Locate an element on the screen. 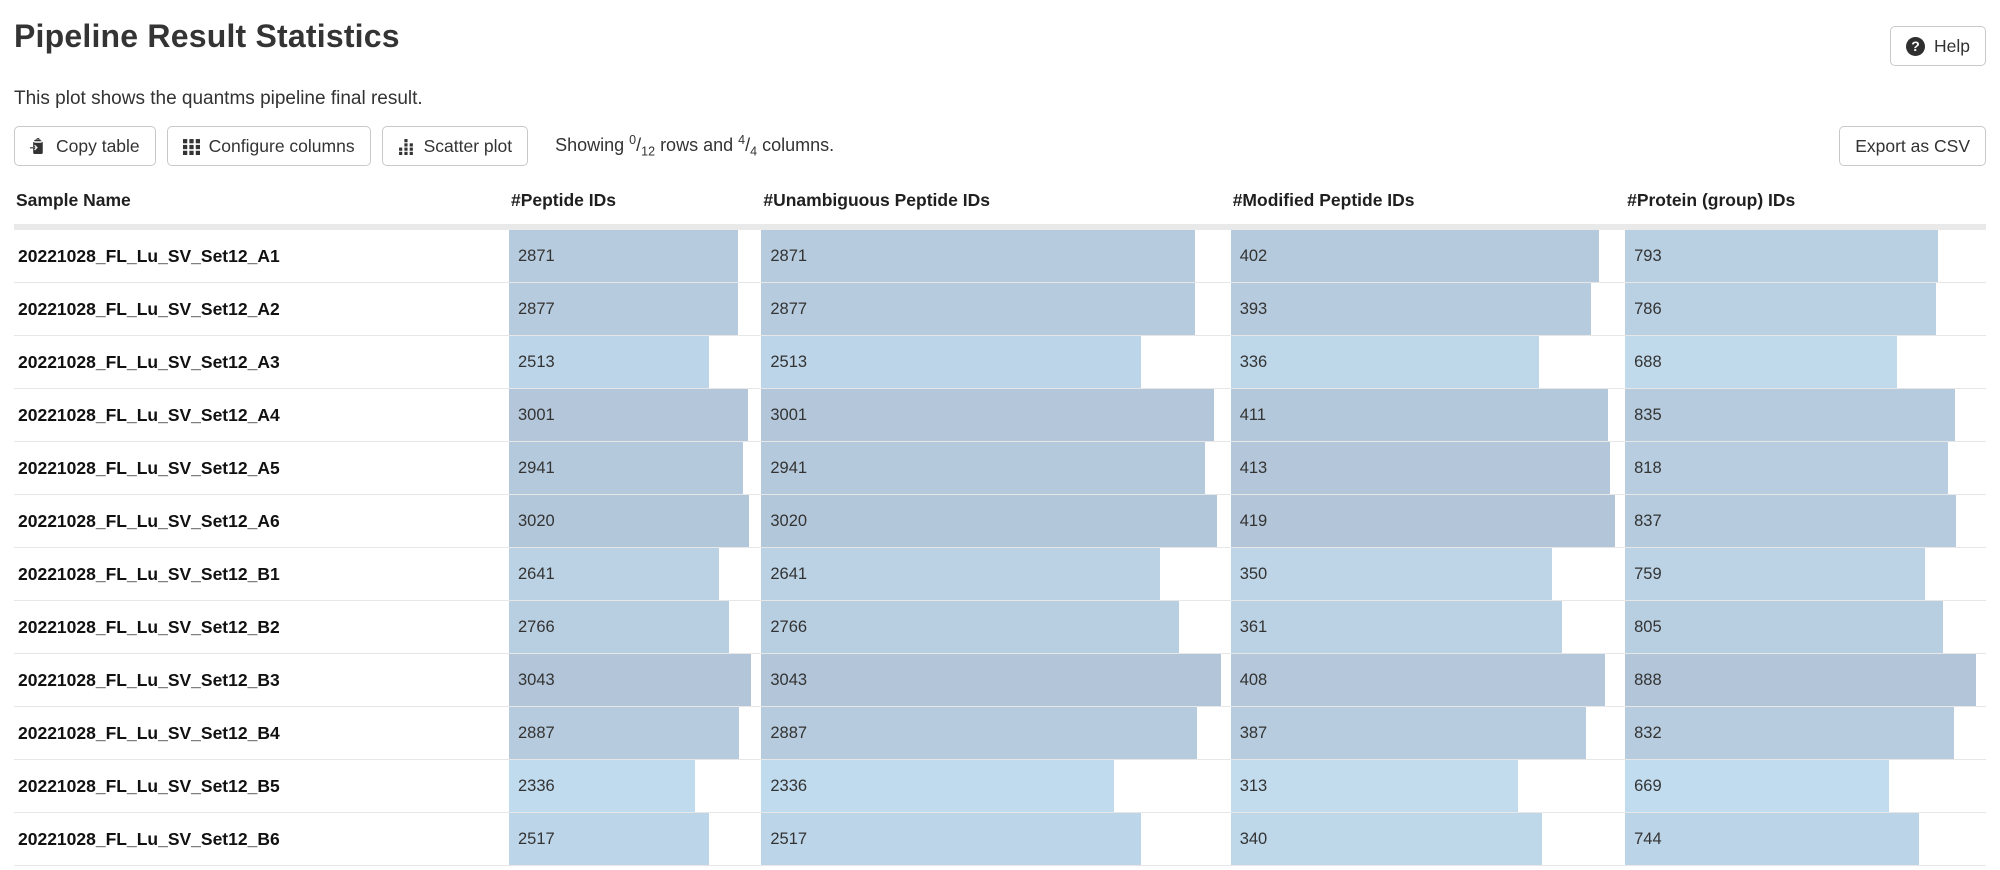 Image resolution: width=2000 pixels, height=870 pixels. rows-shown-count: 0 is located at coordinates (633, 140).